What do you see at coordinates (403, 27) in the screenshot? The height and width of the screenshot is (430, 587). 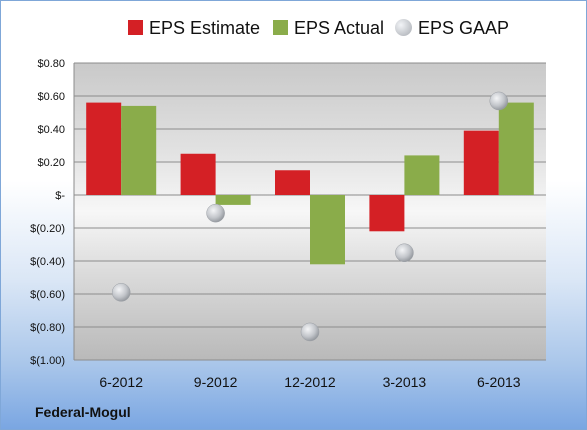 I see `legend-marker-gaap` at bounding box center [403, 27].